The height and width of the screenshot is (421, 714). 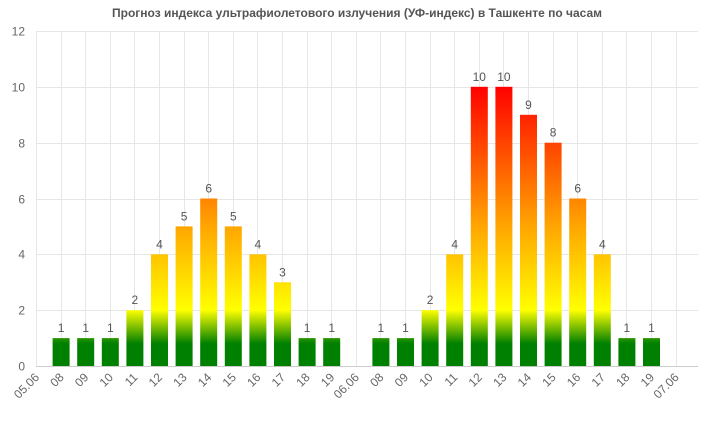 I want to click on y-tick-label: 6, so click(x=21, y=200).